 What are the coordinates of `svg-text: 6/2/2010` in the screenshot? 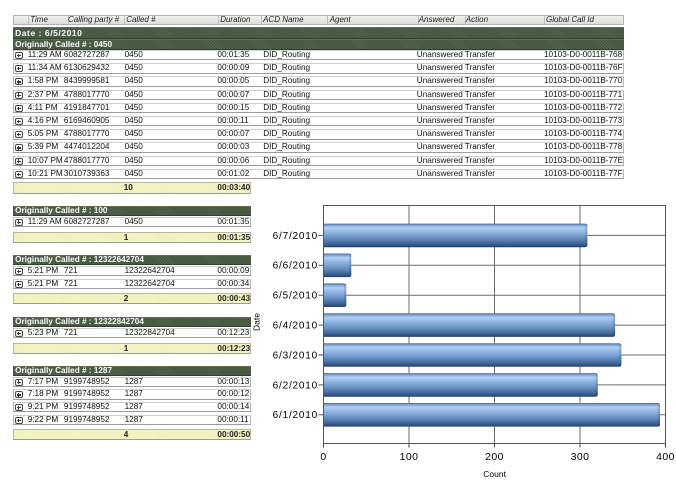 It's located at (295, 385).